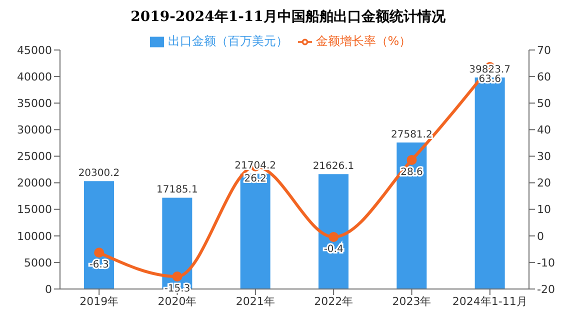 The image size is (576, 324). What do you see at coordinates (544, 157) in the screenshot?
I see `y2-tick-label: 30` at bounding box center [544, 157].